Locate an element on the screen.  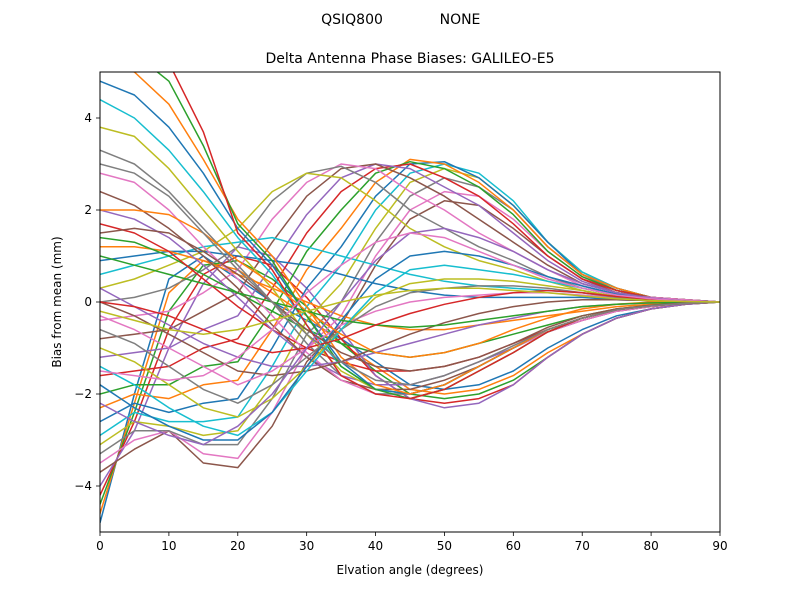
y-tick-label: 4 is located at coordinates (88, 118).